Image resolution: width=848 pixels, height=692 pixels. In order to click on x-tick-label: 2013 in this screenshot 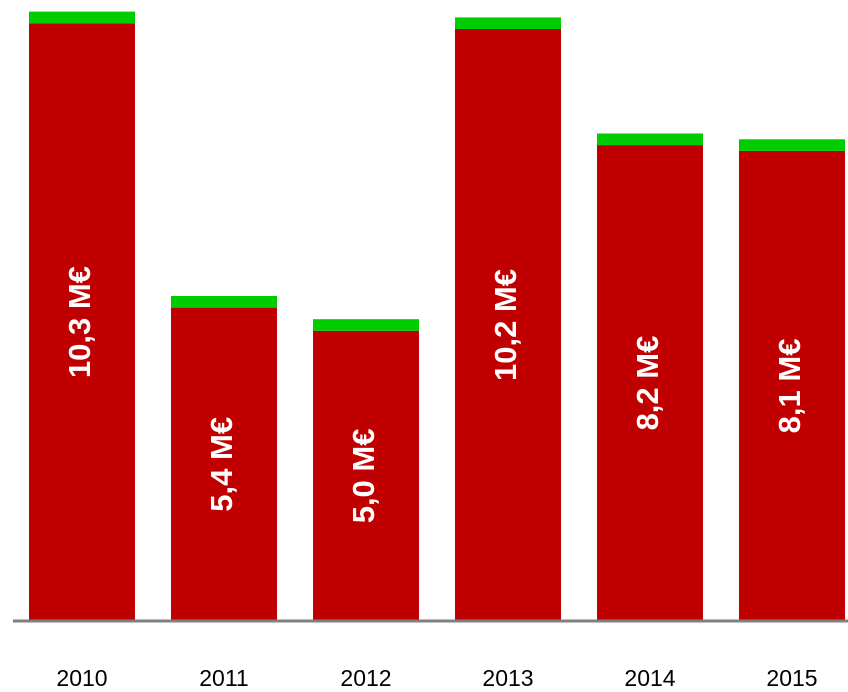, I will do `click(507, 678)`.